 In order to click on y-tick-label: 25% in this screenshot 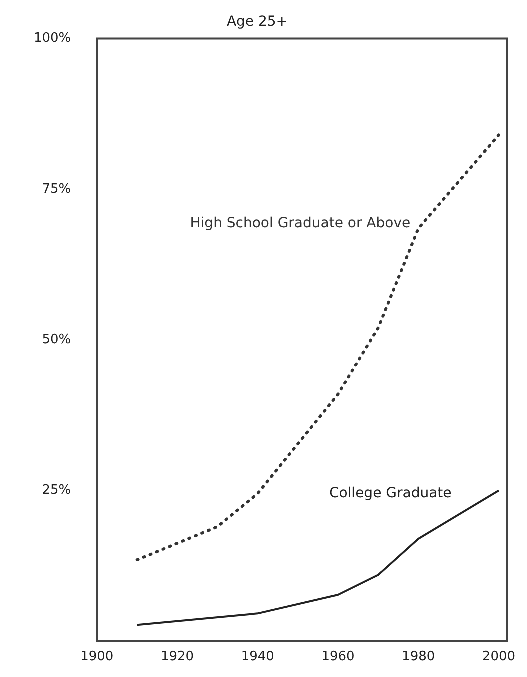, I will do `click(57, 490)`.